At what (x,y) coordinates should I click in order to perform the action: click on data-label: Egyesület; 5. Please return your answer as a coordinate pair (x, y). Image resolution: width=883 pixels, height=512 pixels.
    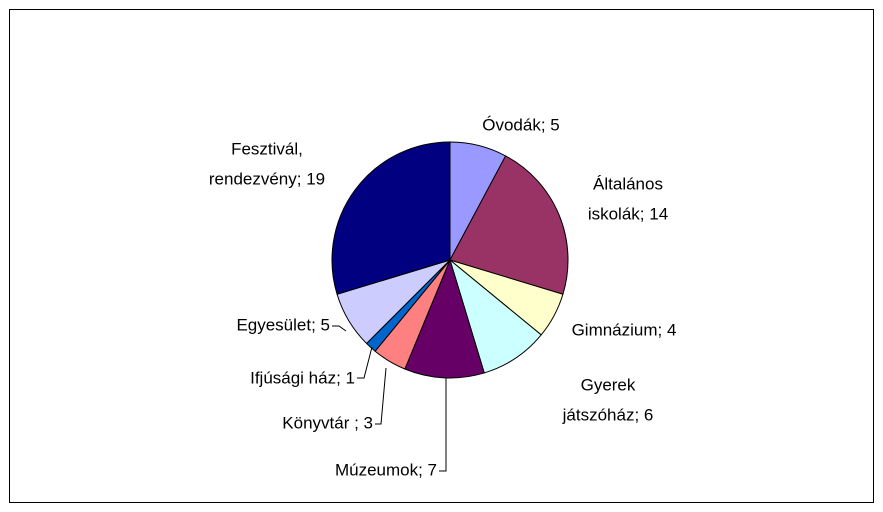
    Looking at the image, I should click on (283, 324).